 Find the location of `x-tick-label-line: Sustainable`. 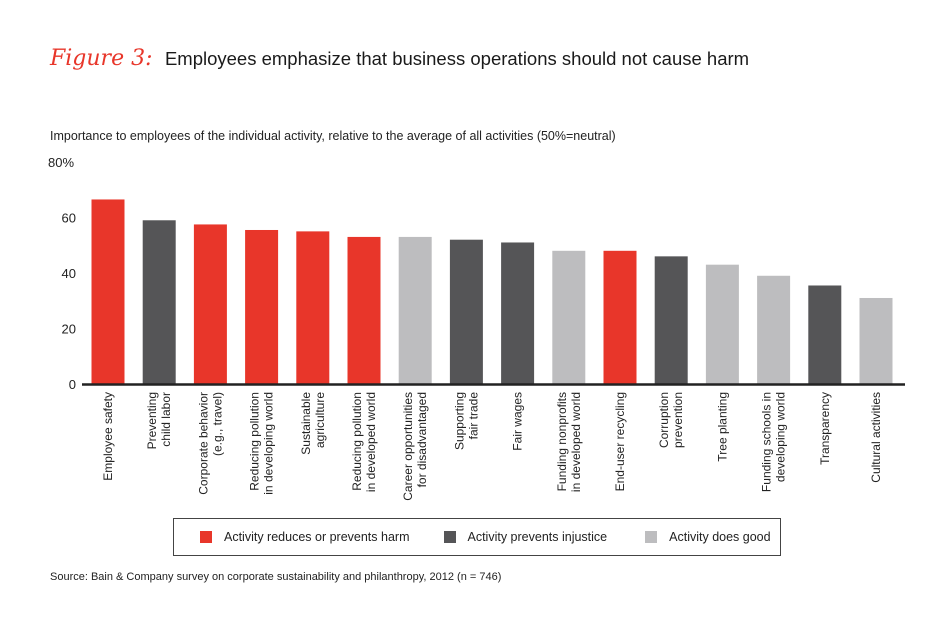

x-tick-label-line: Sustainable is located at coordinates (306, 423).